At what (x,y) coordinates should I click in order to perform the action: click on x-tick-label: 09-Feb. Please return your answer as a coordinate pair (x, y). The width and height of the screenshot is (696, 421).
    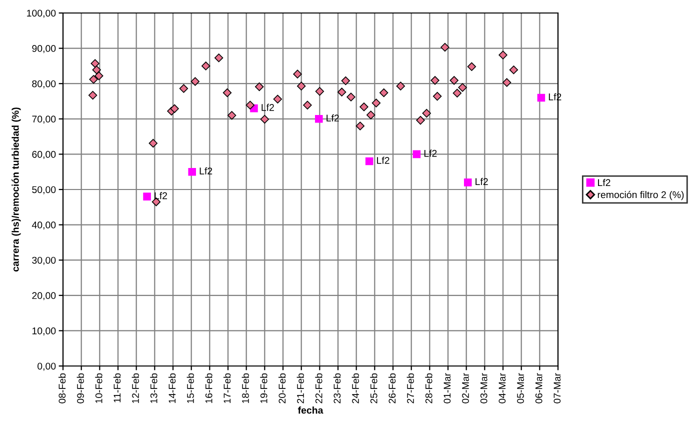
    Looking at the image, I should click on (80, 388).